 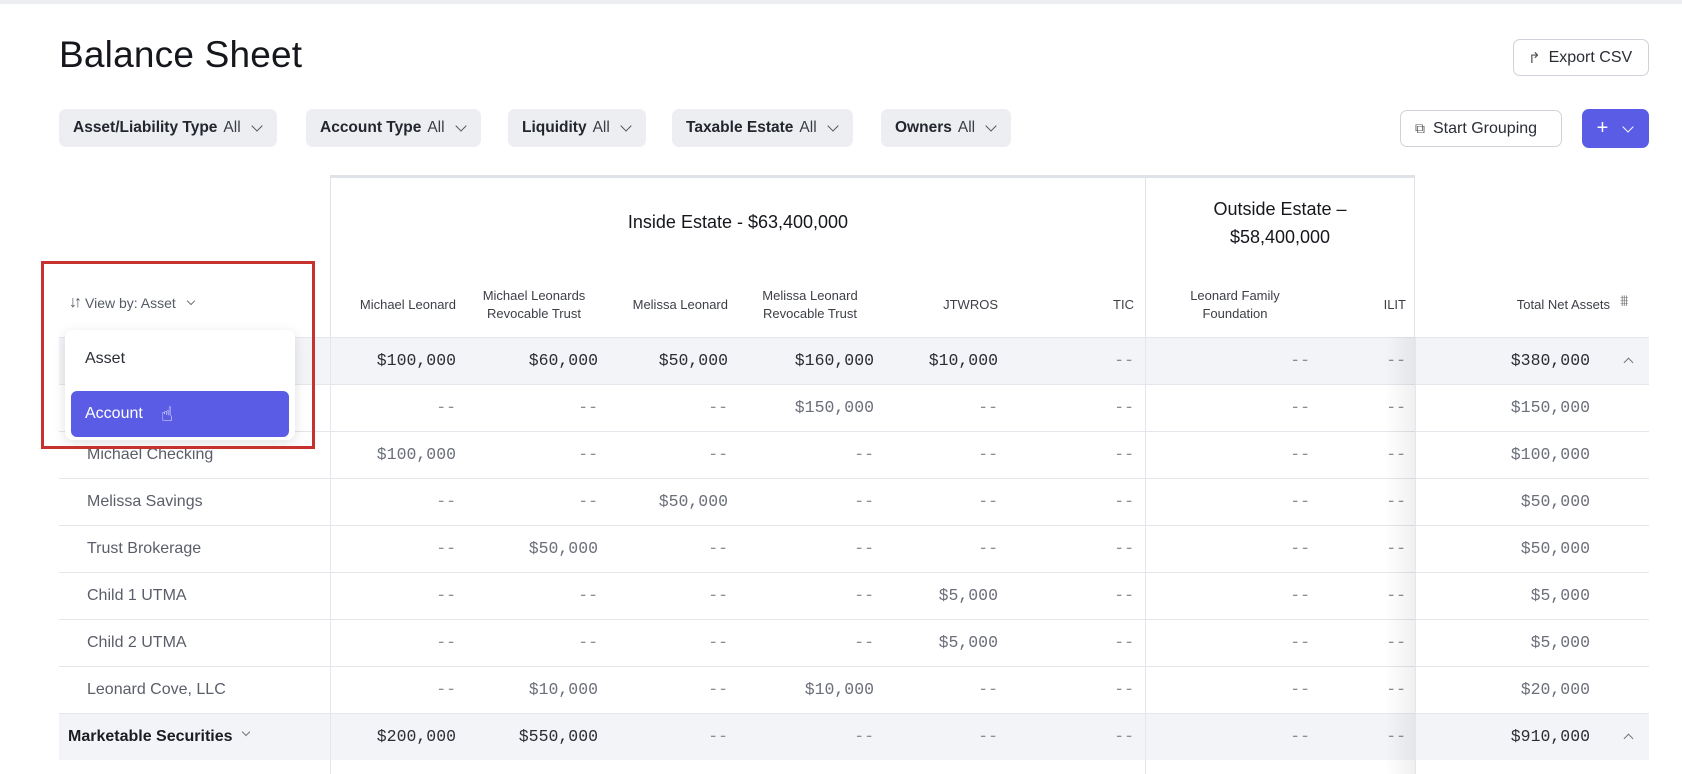 What do you see at coordinates (563, 360) in the screenshot?
I see `value-cell: $60,000` at bounding box center [563, 360].